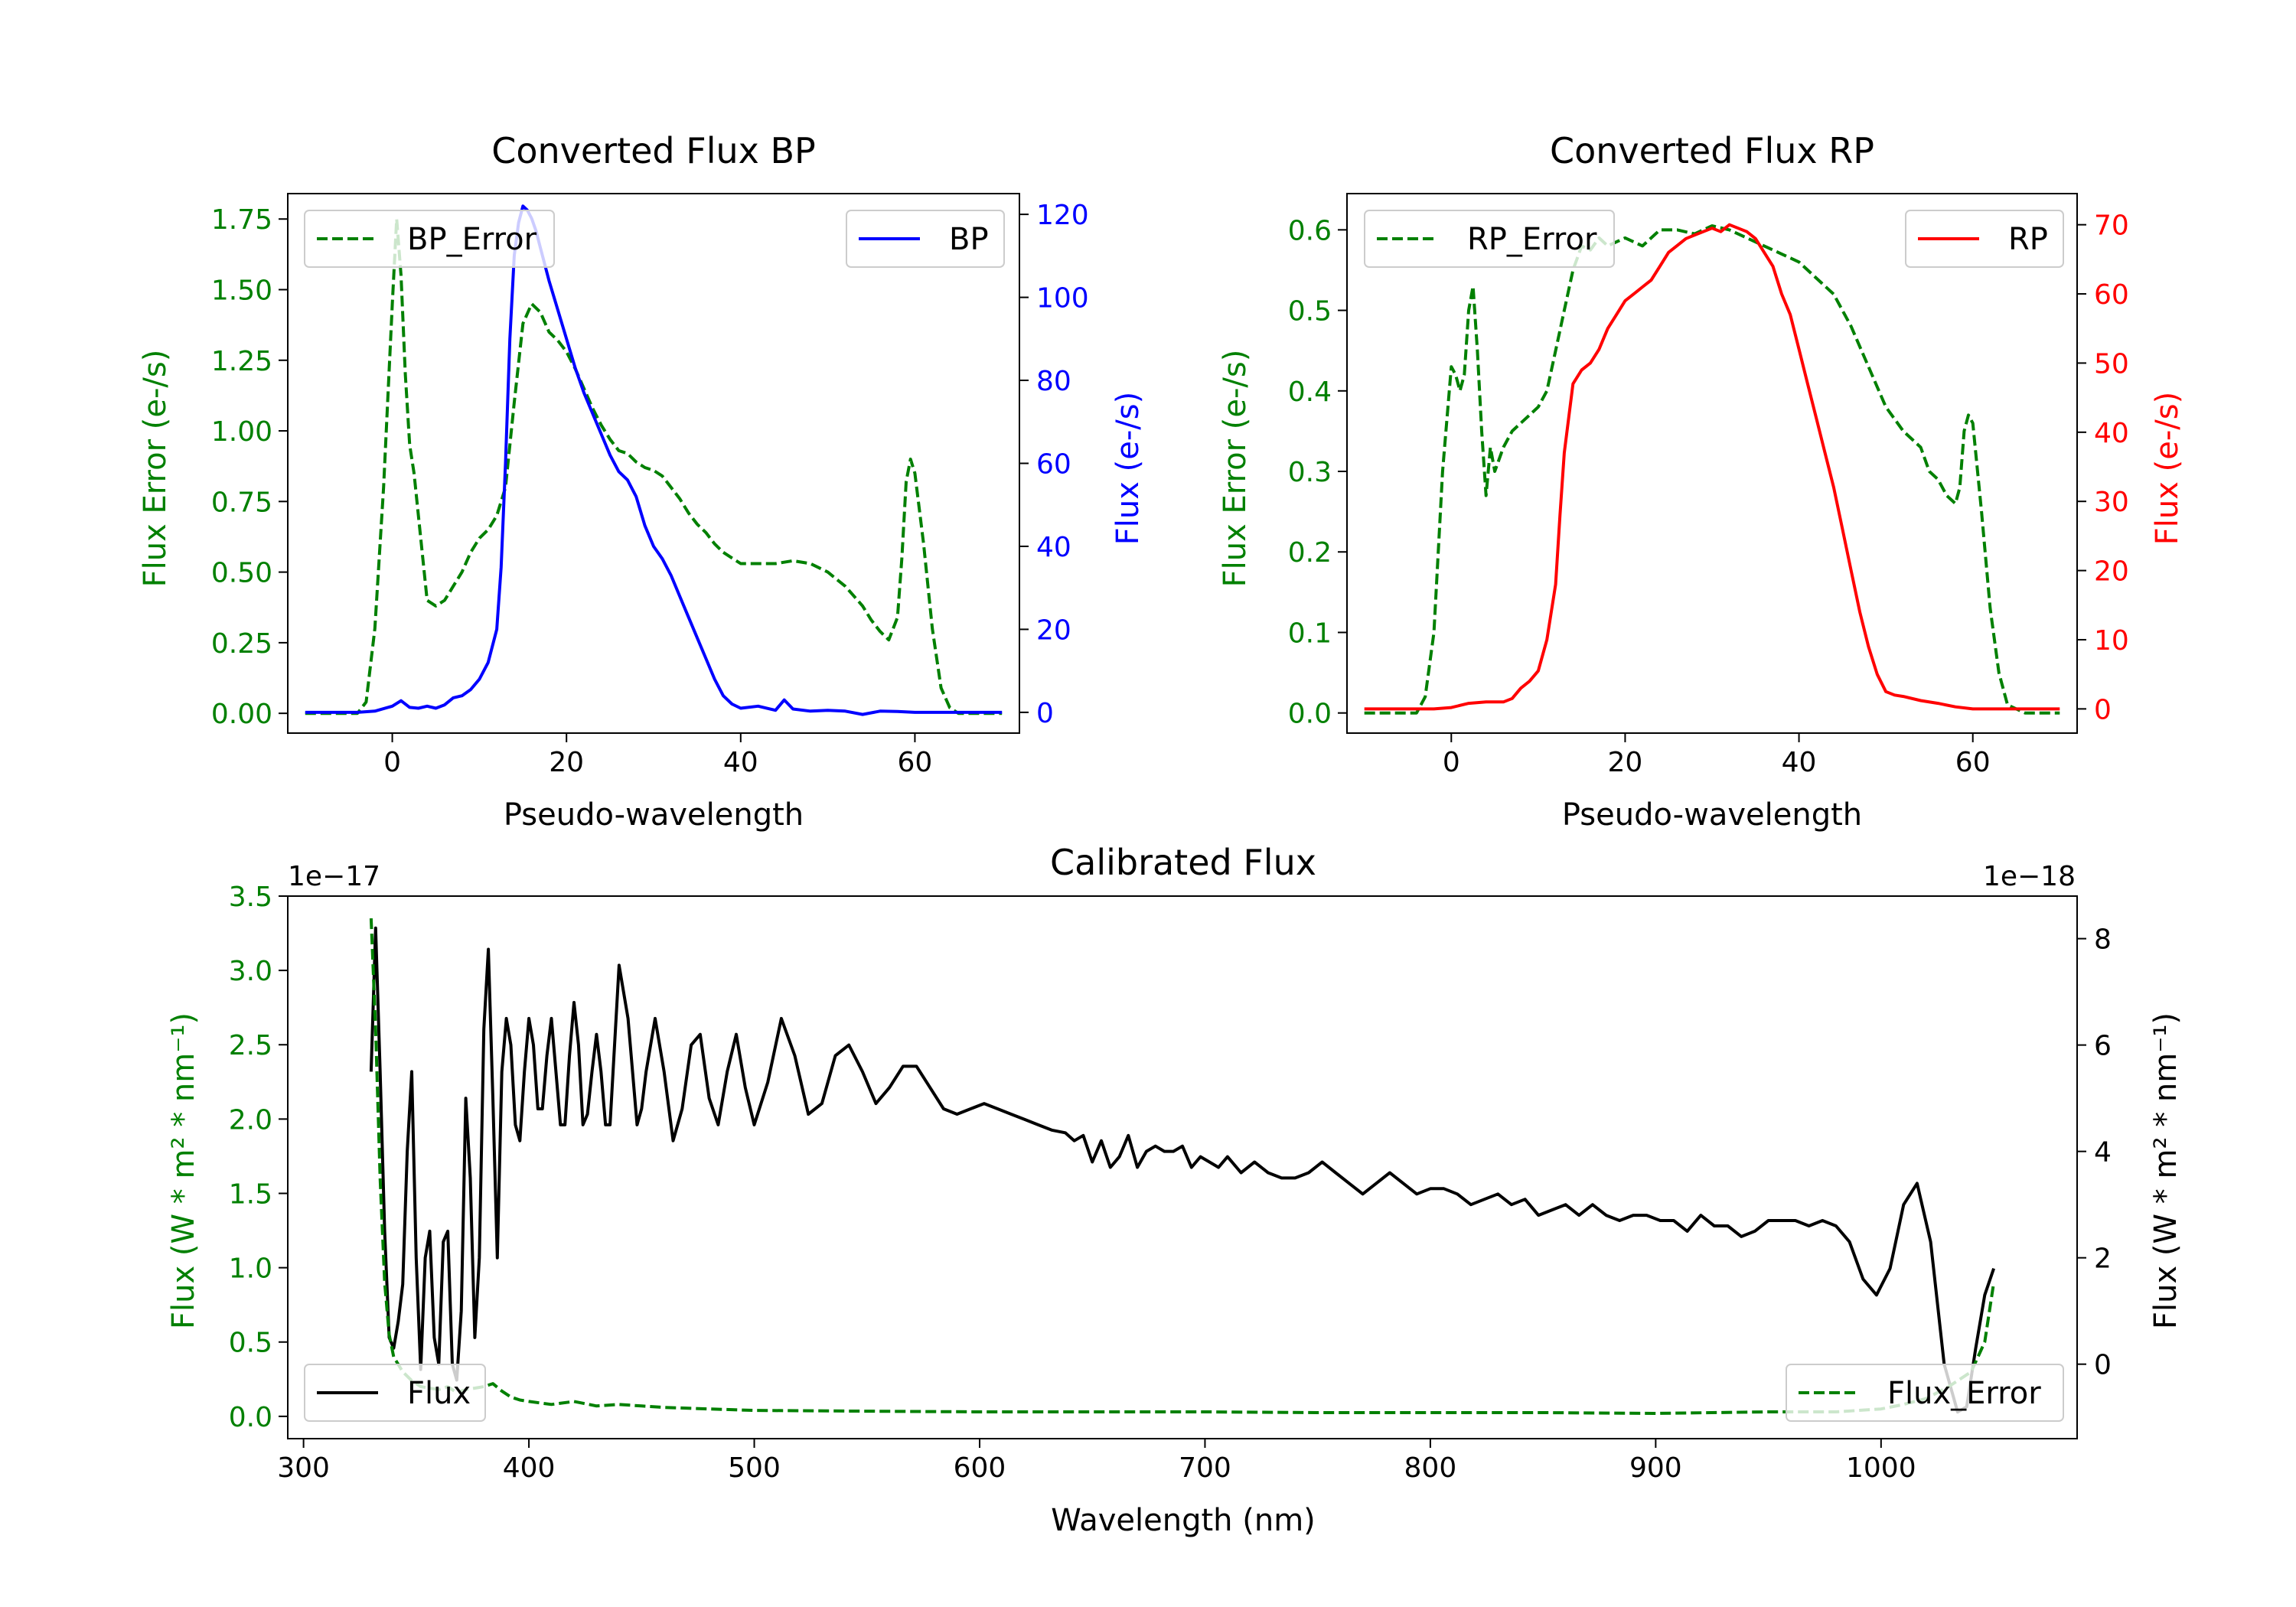 The width and height of the screenshot is (2296, 1607). Describe the element at coordinates (2165, 1170) in the screenshot. I see `right-y-axis-label: Flux (W * m² * nm⁻¹)` at that location.